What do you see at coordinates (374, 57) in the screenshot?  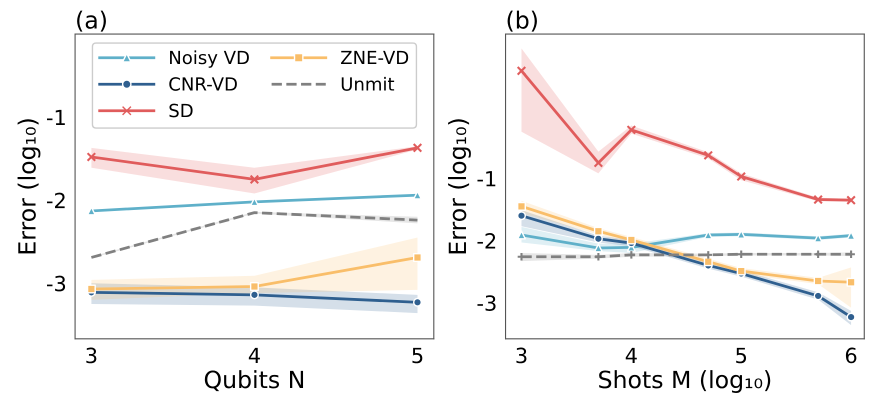 I see `legend-label: ZNE-VD` at bounding box center [374, 57].